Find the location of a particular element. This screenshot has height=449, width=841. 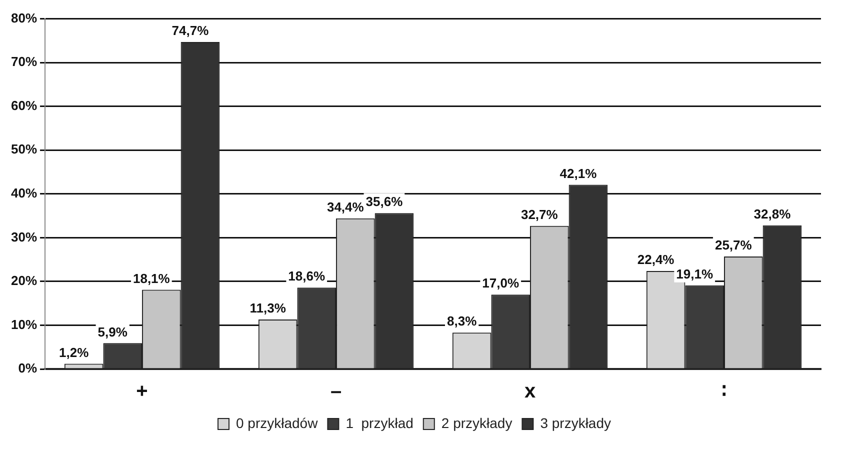

x-tick-label: x is located at coordinates (530, 391).